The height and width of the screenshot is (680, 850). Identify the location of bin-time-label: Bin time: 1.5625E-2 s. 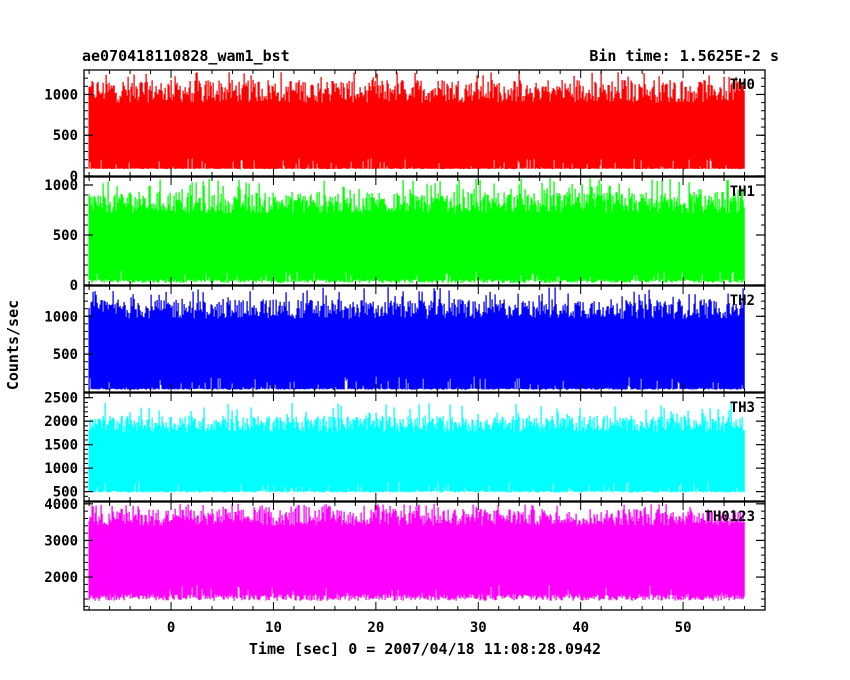
(684, 56).